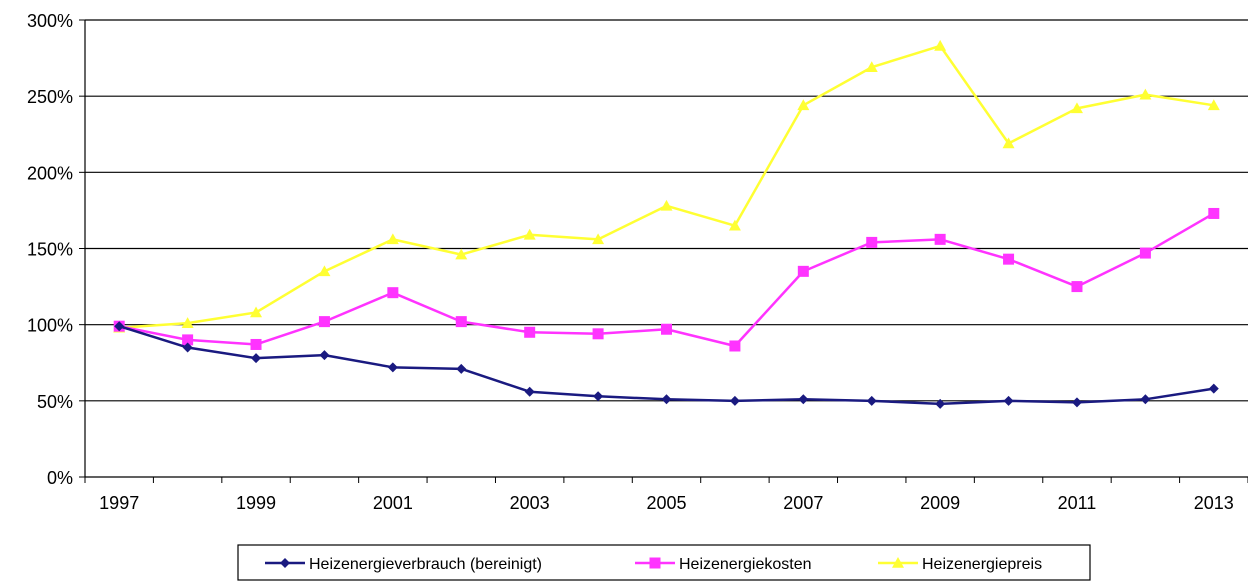 The image size is (1248, 581). Describe the element at coordinates (60, 478) in the screenshot. I see `y-tick-label: 0%` at that location.